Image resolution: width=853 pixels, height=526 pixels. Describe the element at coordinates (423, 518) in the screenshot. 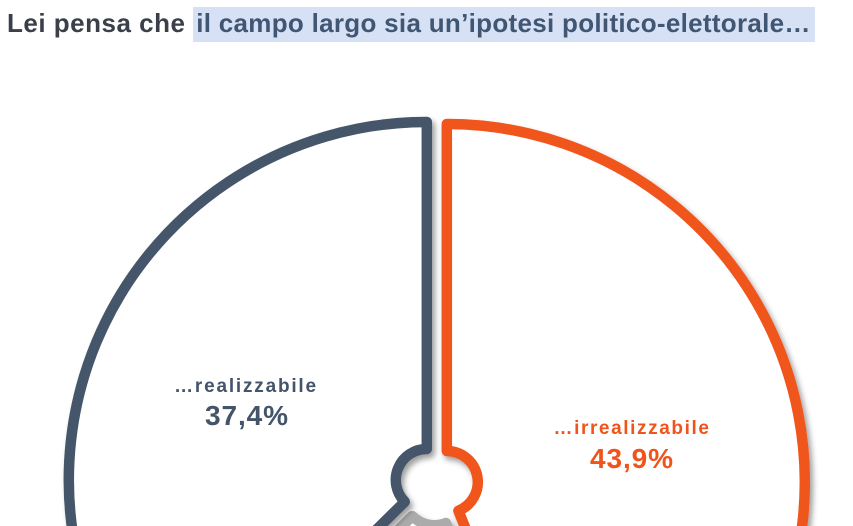

I see `pie-slice-other` at that location.